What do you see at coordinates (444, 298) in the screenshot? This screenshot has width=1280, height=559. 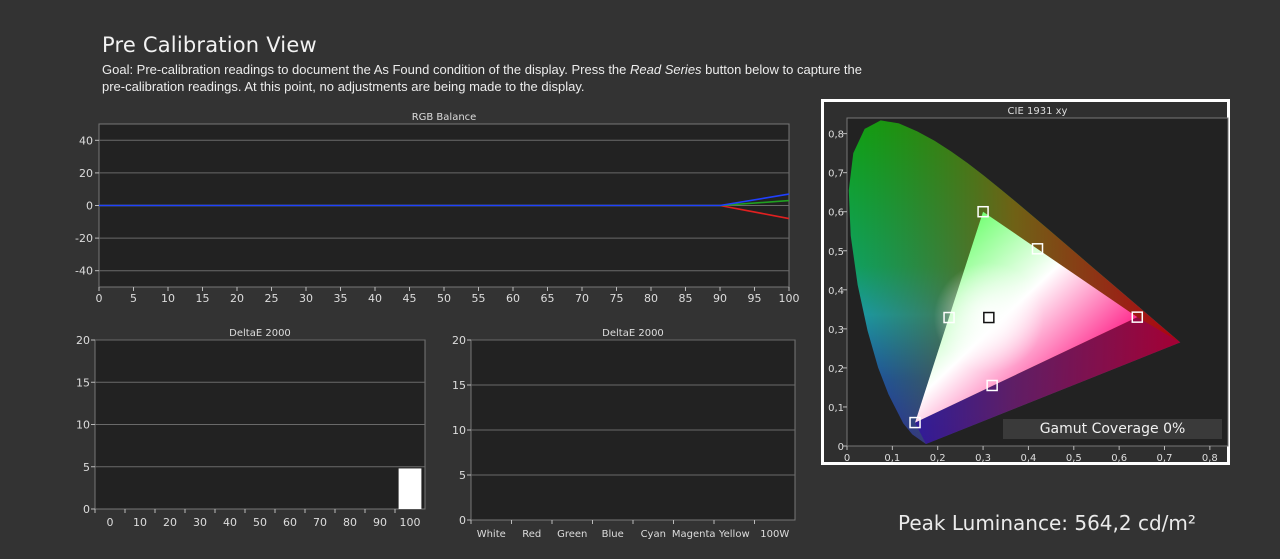 I see `rgb-x-tick-label: 50` at bounding box center [444, 298].